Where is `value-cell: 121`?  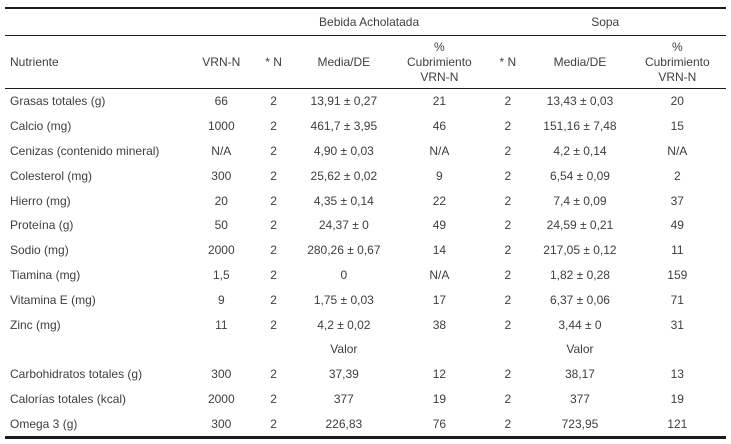
value-cell: 121 is located at coordinates (677, 423).